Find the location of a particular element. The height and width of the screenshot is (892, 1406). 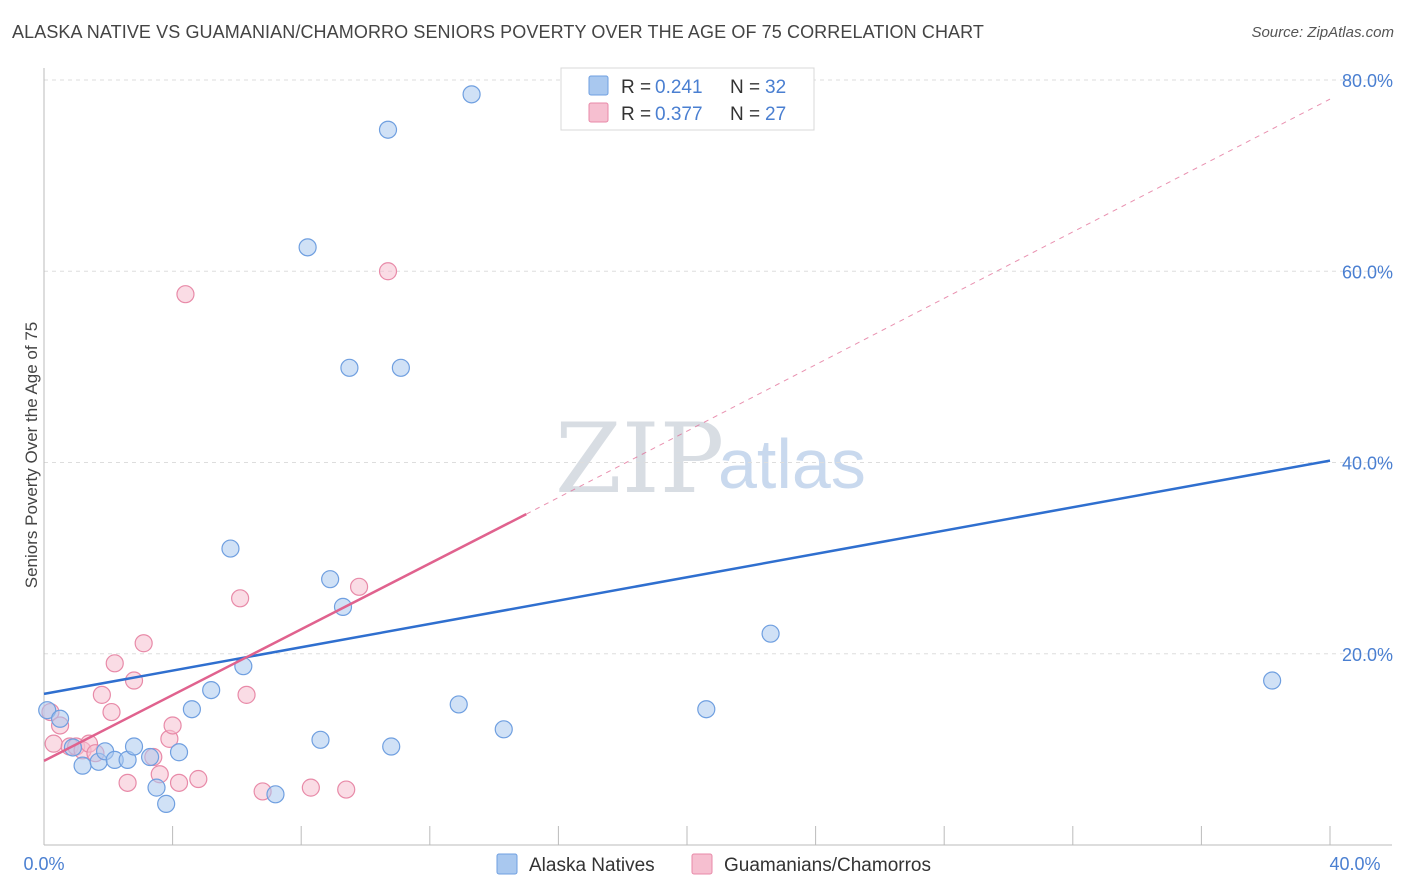

guamanian-trend-line is located at coordinates (285, 637).